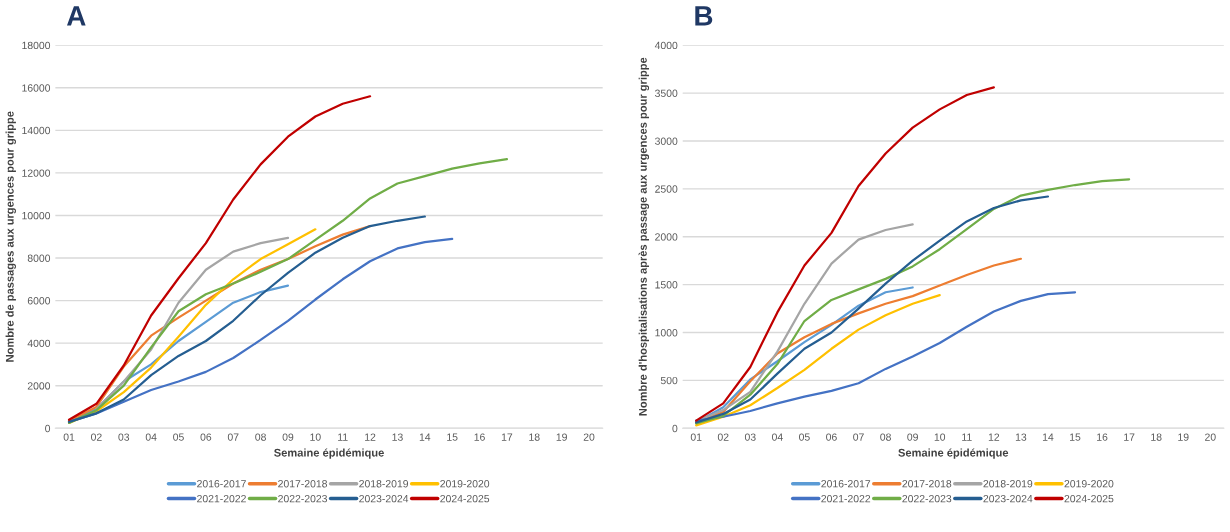  Describe the element at coordinates (666, 285) in the screenshot. I see `y-tick-label: 1500` at that location.